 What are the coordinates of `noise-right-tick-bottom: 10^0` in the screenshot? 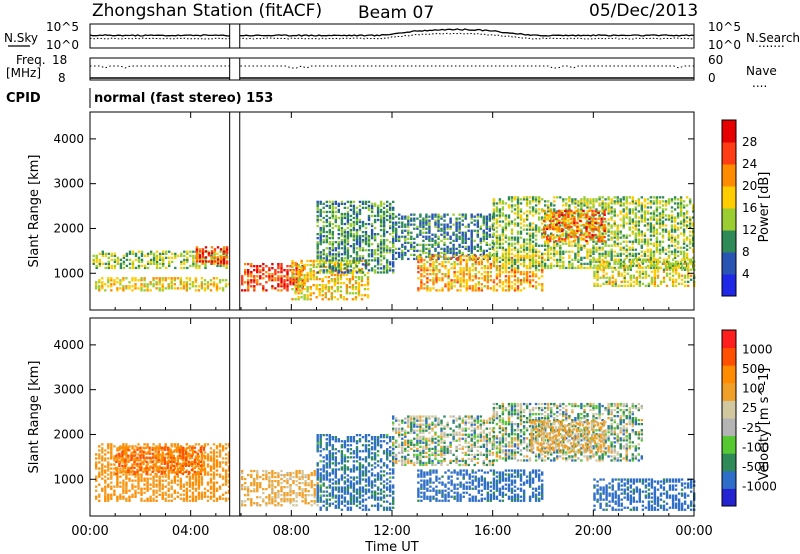 It's located at (724, 45).